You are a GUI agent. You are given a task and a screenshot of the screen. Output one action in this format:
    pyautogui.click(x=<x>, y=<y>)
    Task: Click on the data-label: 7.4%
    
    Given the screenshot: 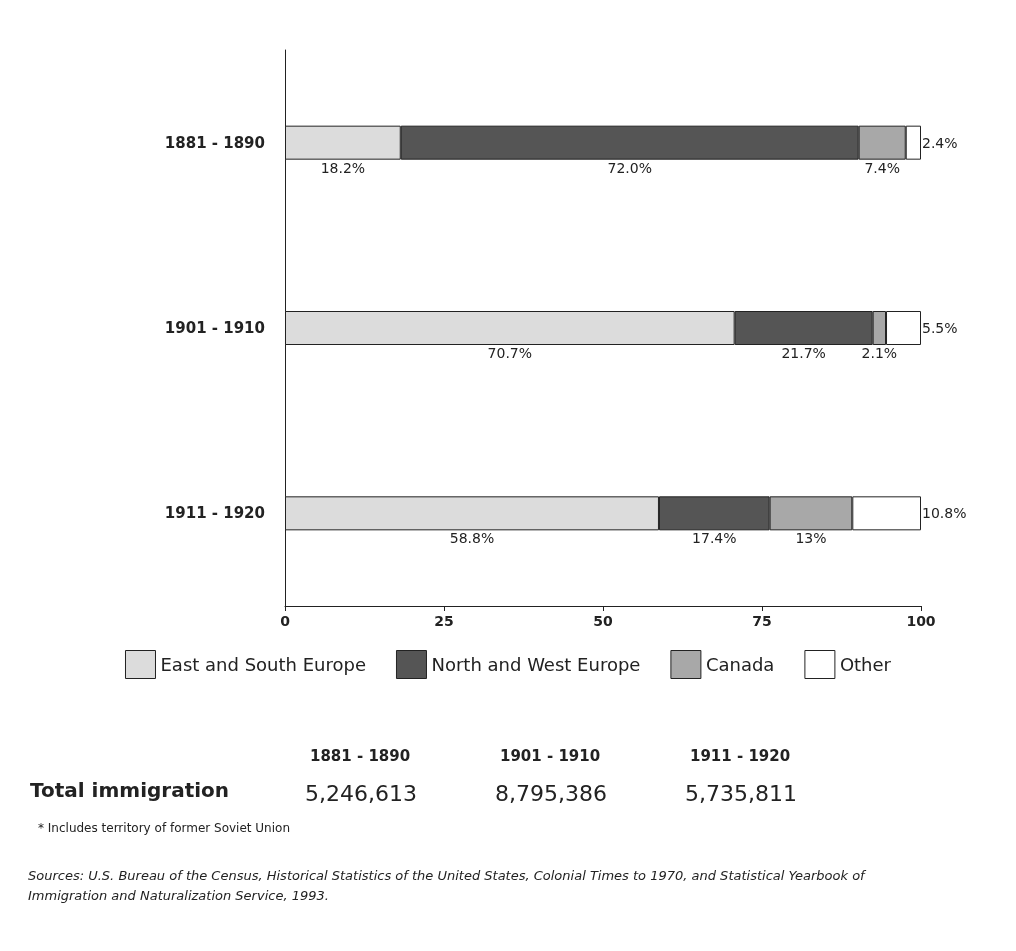 What is the action you would take?
    pyautogui.click(x=882, y=167)
    